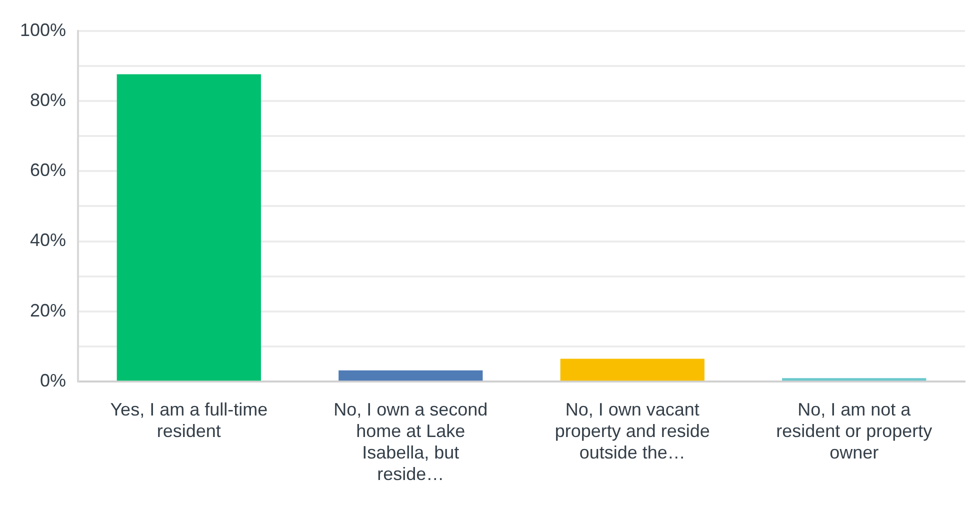 Image resolution: width=975 pixels, height=512 pixels. What do you see at coordinates (53, 380) in the screenshot?
I see `y-tick-label: 0%` at bounding box center [53, 380].